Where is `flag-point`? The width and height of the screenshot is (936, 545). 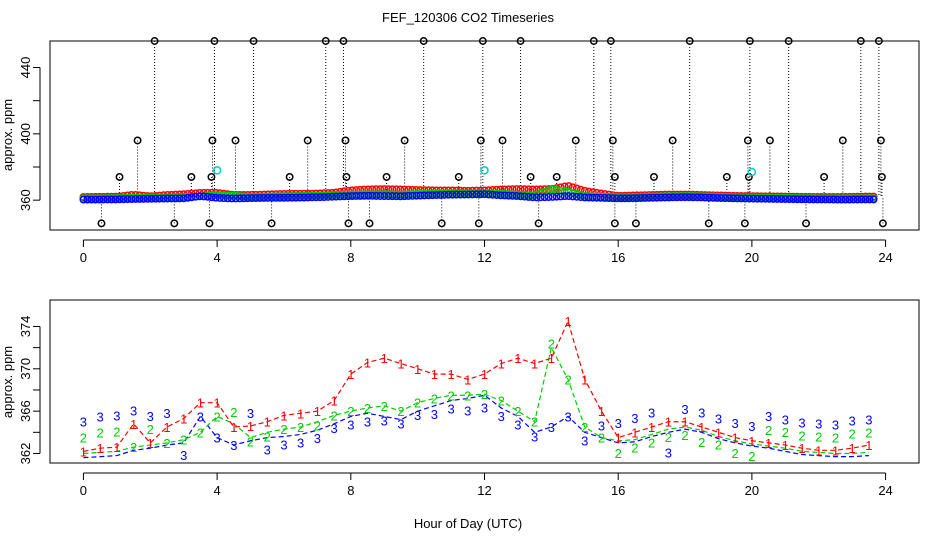
flag-point is located at coordinates (484, 170).